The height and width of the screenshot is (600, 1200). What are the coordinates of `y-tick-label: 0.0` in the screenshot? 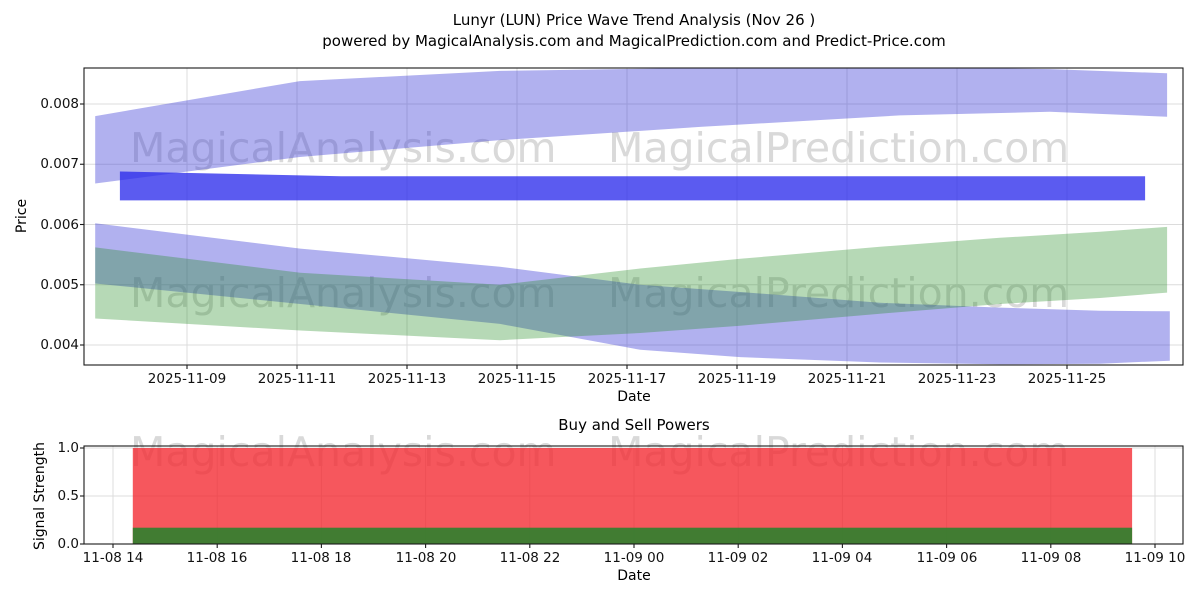 It's located at (68, 544).